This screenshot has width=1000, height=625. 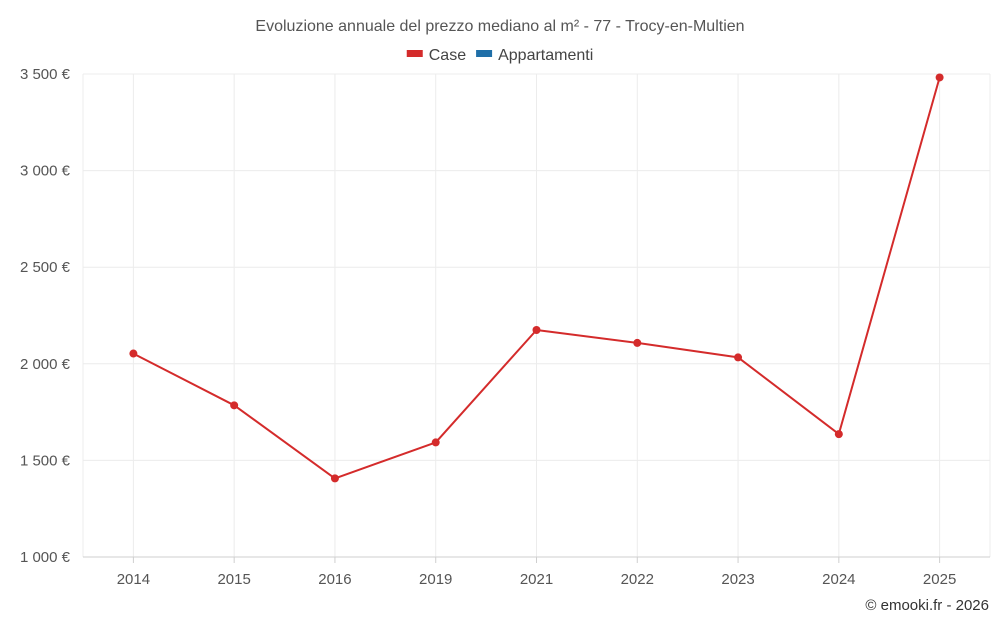 I want to click on x-tick-label: 2014, so click(x=133, y=579).